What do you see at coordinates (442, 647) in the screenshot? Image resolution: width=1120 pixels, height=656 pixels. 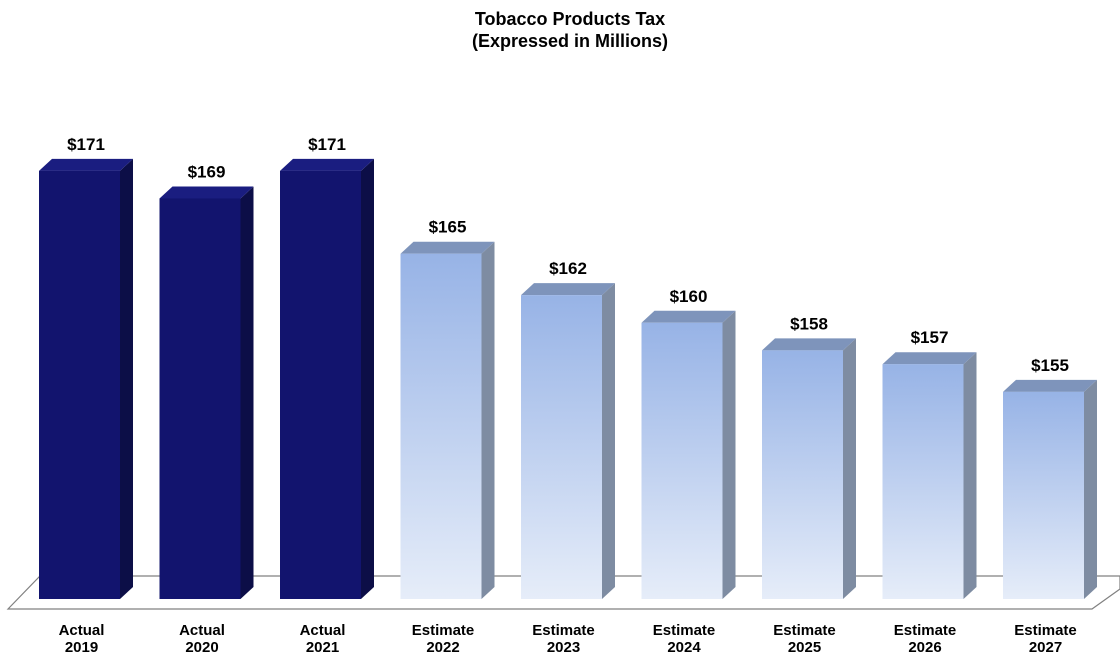 I see `x-tick-label-year: 2022` at bounding box center [442, 647].